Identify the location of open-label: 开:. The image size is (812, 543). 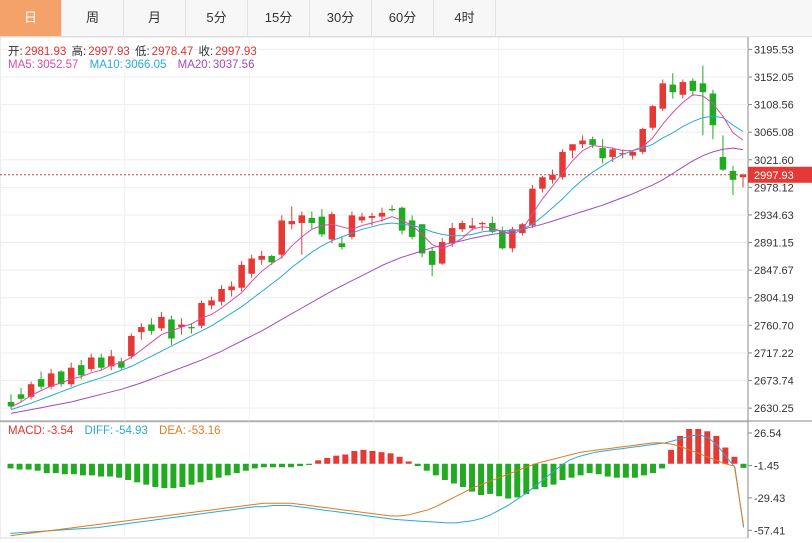
(15, 52).